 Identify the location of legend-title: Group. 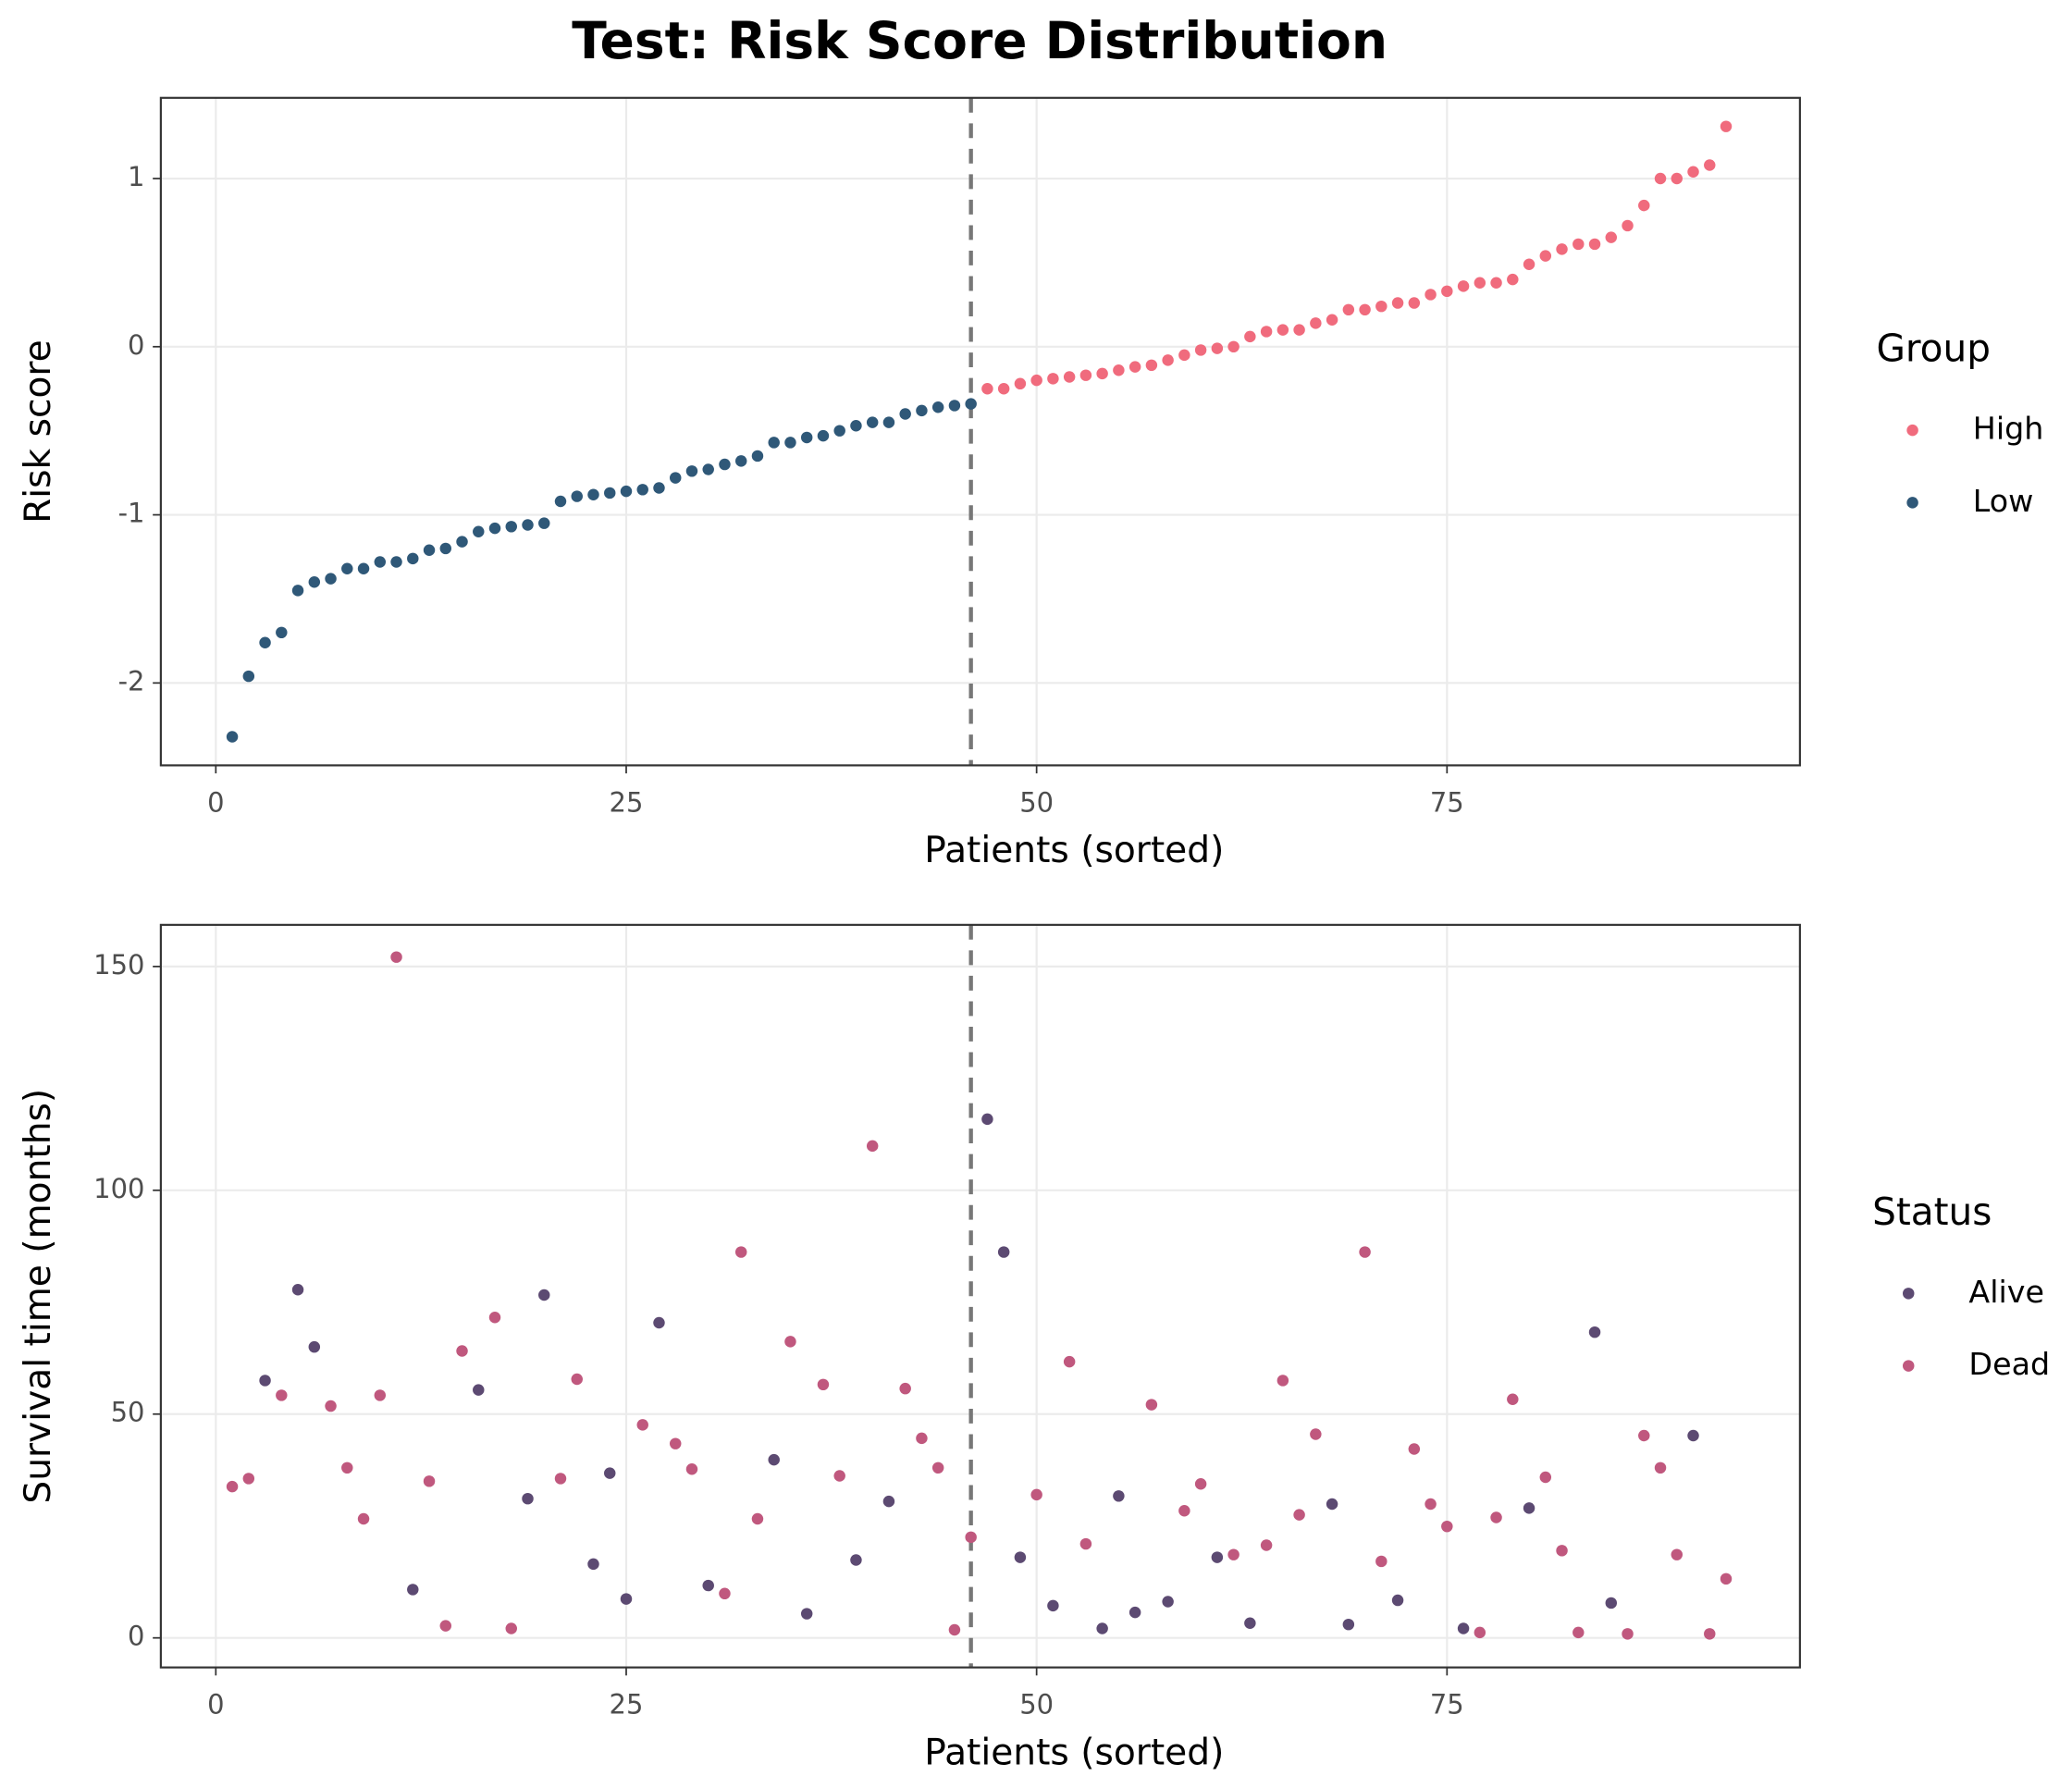
(1933, 349).